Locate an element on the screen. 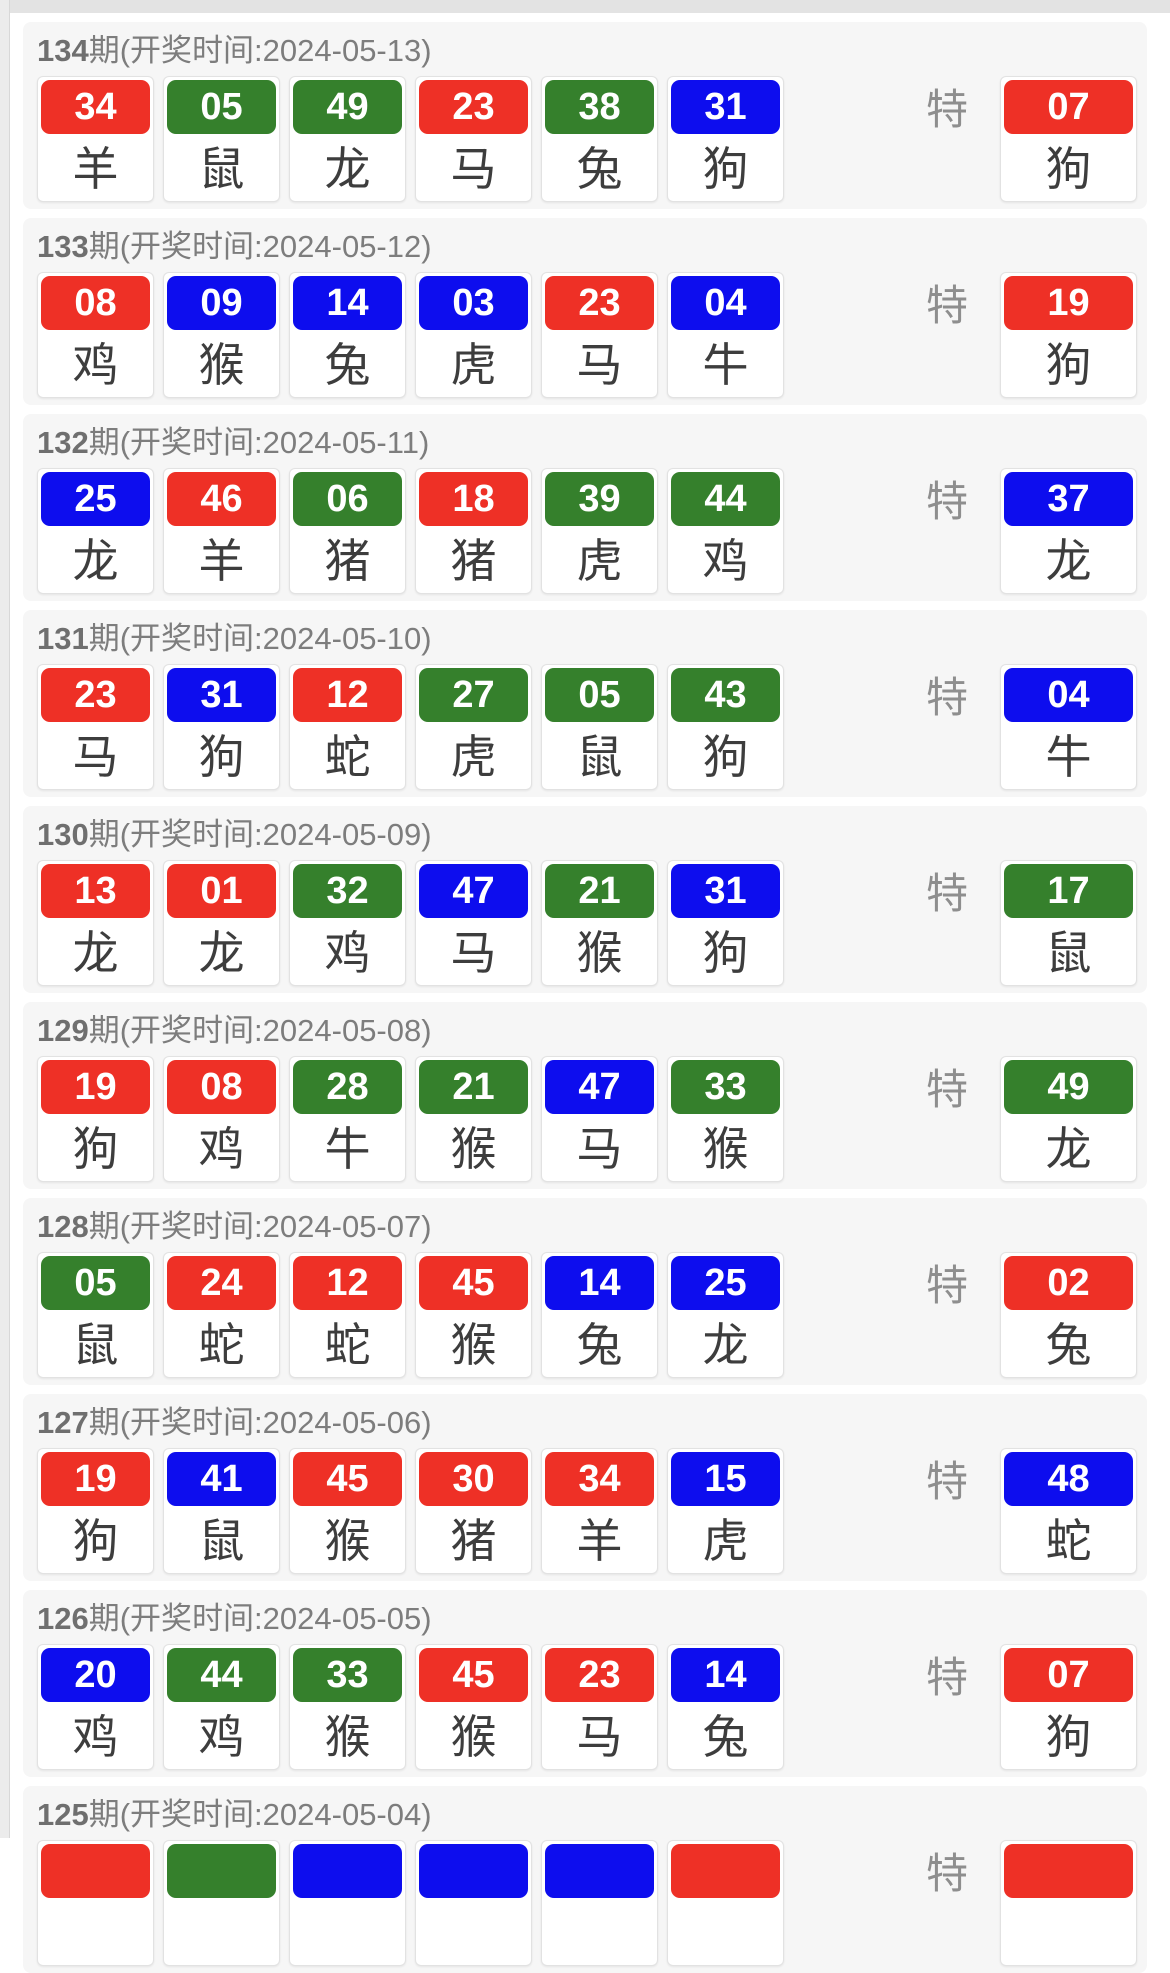 The height and width of the screenshot is (1973, 1170). numbers-row: 34 羊 05 鼠 49 龙 23 马 38 兔 31 狗 特 07 狗 is located at coordinates (587, 139).